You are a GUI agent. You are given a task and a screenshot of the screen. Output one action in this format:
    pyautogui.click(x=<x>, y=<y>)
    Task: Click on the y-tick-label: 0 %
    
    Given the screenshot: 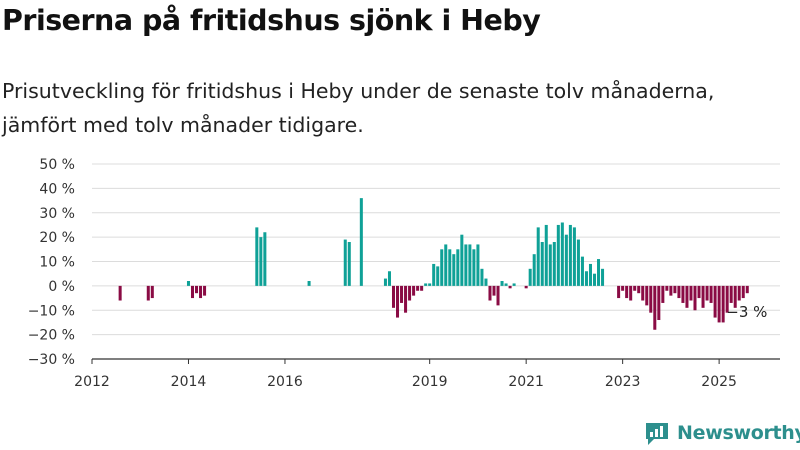 What is the action you would take?
    pyautogui.click(x=61, y=287)
    